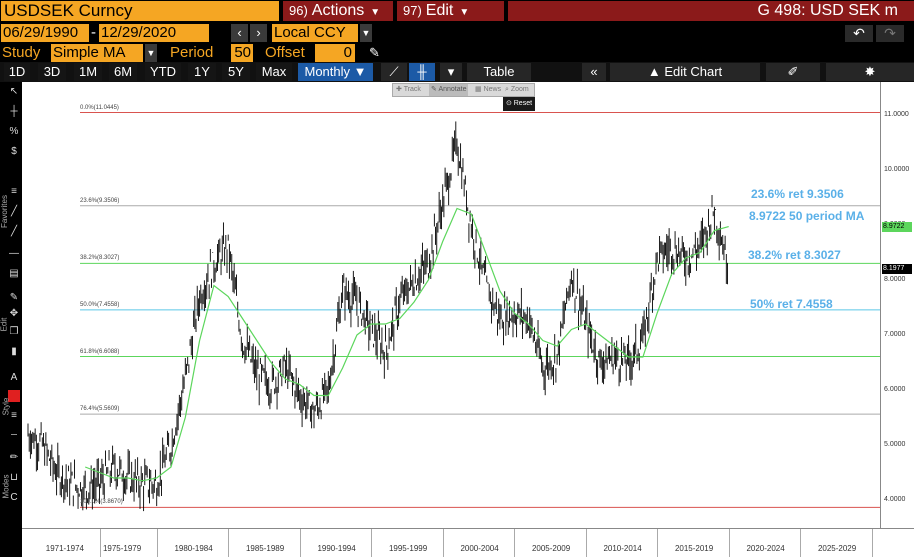  I want to click on annotate-icon: ✎, so click(435, 89).